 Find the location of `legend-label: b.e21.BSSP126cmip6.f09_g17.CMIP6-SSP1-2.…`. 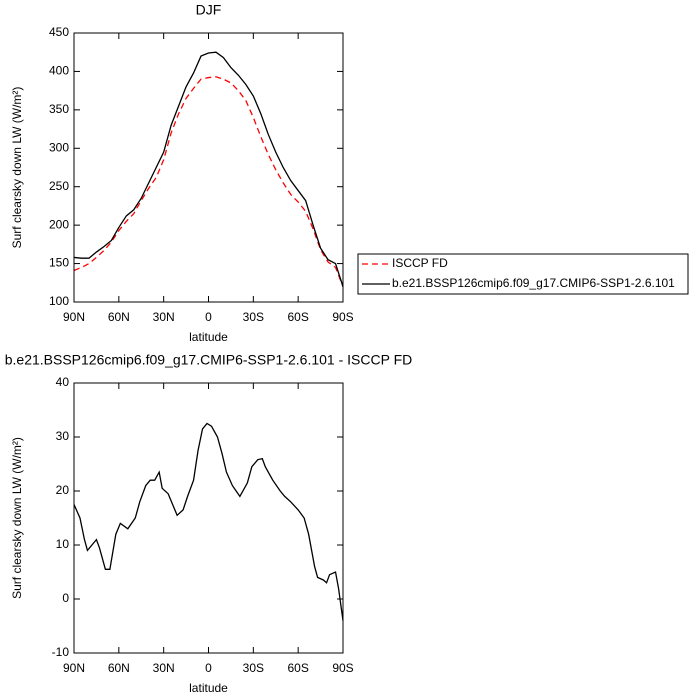

legend-label: b.e21.BSSP126cmip6.f09_g17.CMIP6-SSP1-2.… is located at coordinates (533, 283).